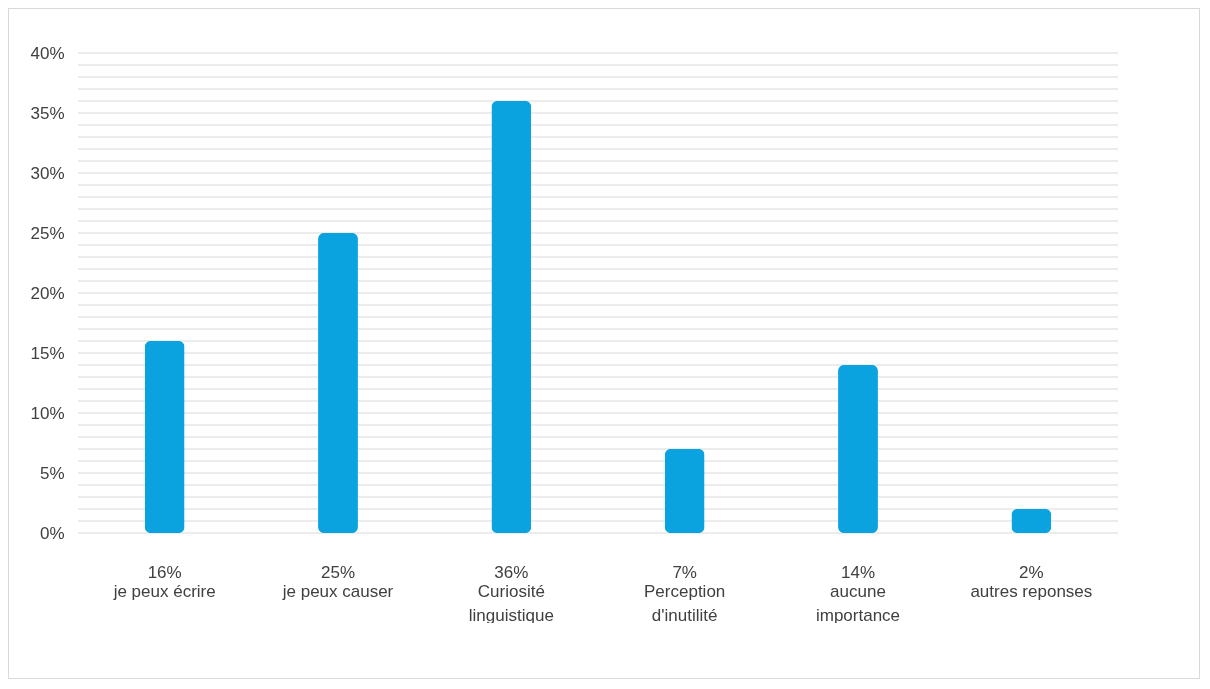  What do you see at coordinates (47, 53) in the screenshot?
I see `y-tick-label: 40%` at bounding box center [47, 53].